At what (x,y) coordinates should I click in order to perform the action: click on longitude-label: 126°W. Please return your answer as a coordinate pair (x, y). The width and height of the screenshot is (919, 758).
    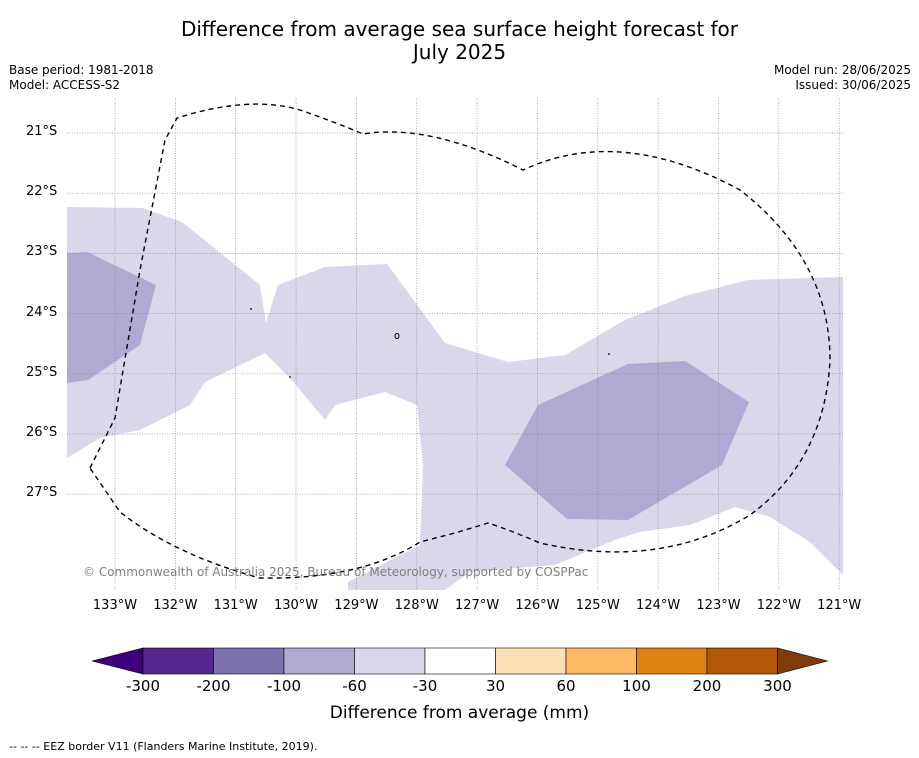
    Looking at the image, I should click on (537, 605).